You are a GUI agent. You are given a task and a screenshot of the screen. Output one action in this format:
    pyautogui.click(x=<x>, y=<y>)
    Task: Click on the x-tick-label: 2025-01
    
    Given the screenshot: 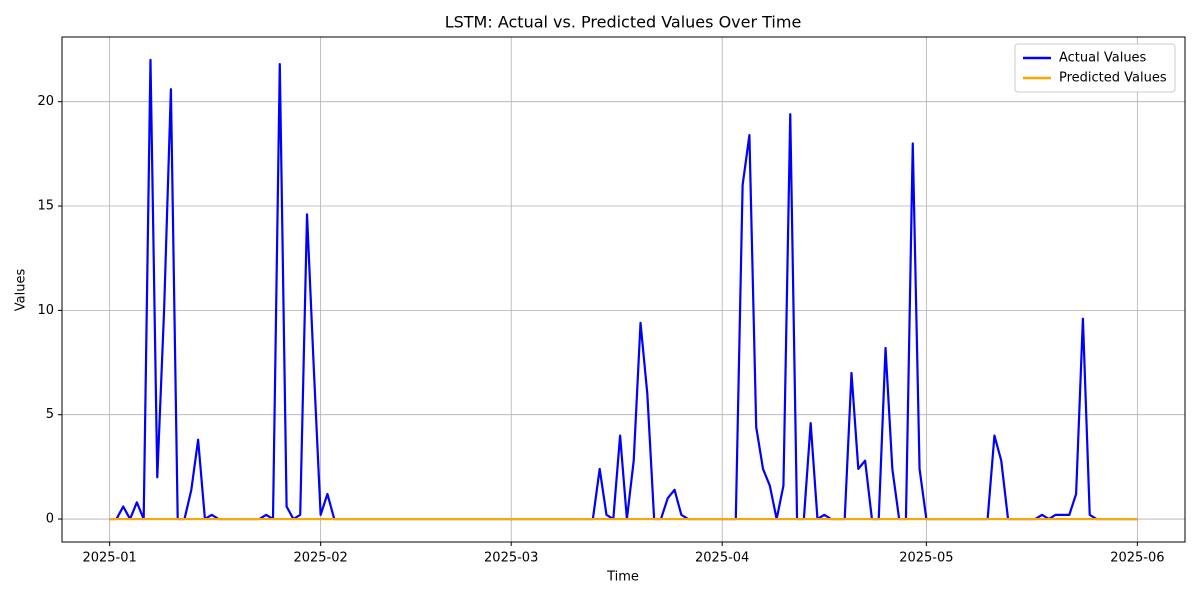 What is the action you would take?
    pyautogui.click(x=109, y=558)
    